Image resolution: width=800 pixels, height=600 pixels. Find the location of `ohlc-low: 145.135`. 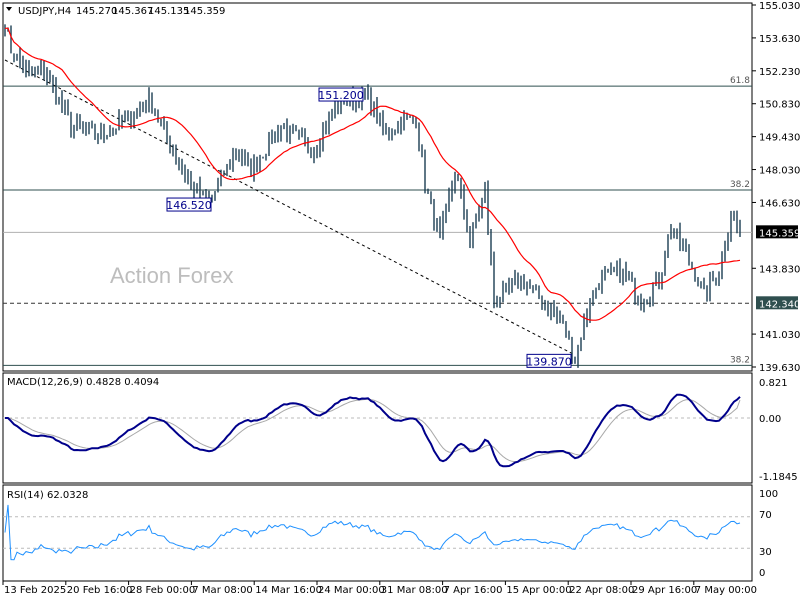

ohlc-low: 145.135 is located at coordinates (168, 11).